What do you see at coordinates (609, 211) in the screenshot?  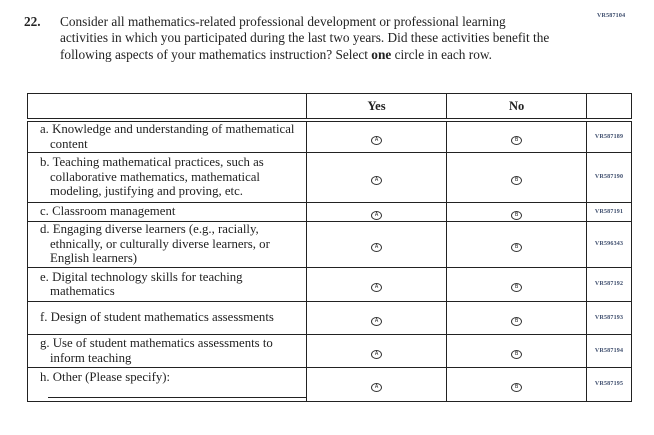 I see `row-code: VR587191` at bounding box center [609, 211].